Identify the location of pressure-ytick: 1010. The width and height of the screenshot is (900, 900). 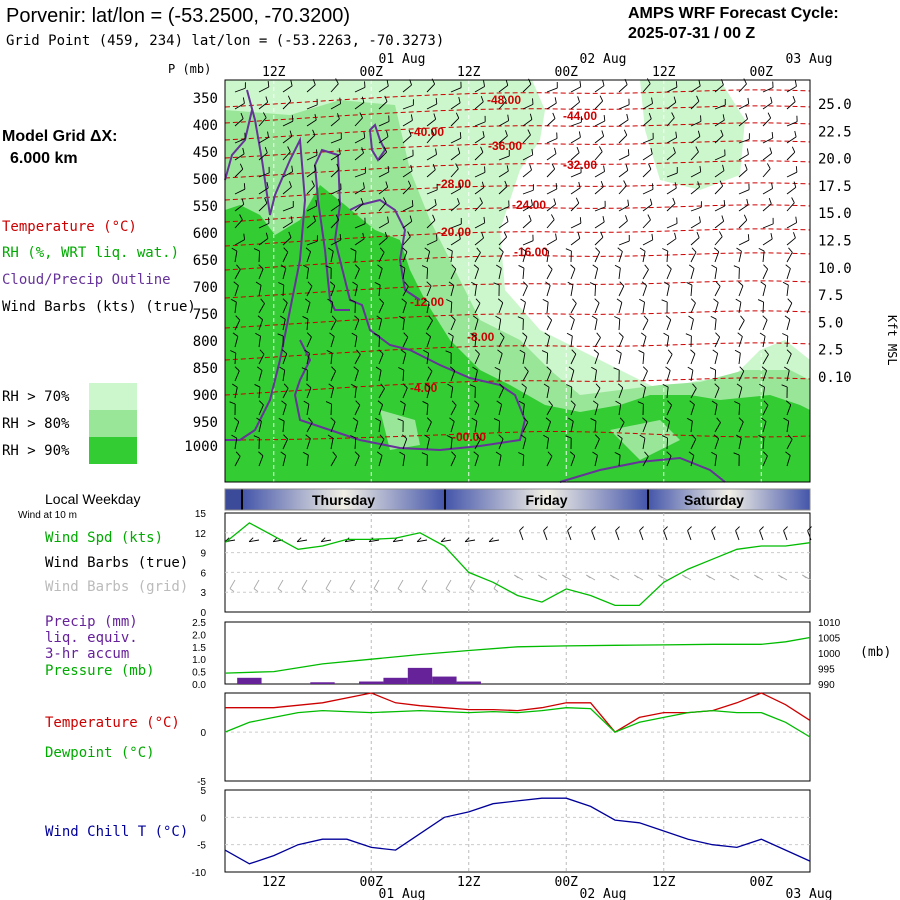
(829, 623).